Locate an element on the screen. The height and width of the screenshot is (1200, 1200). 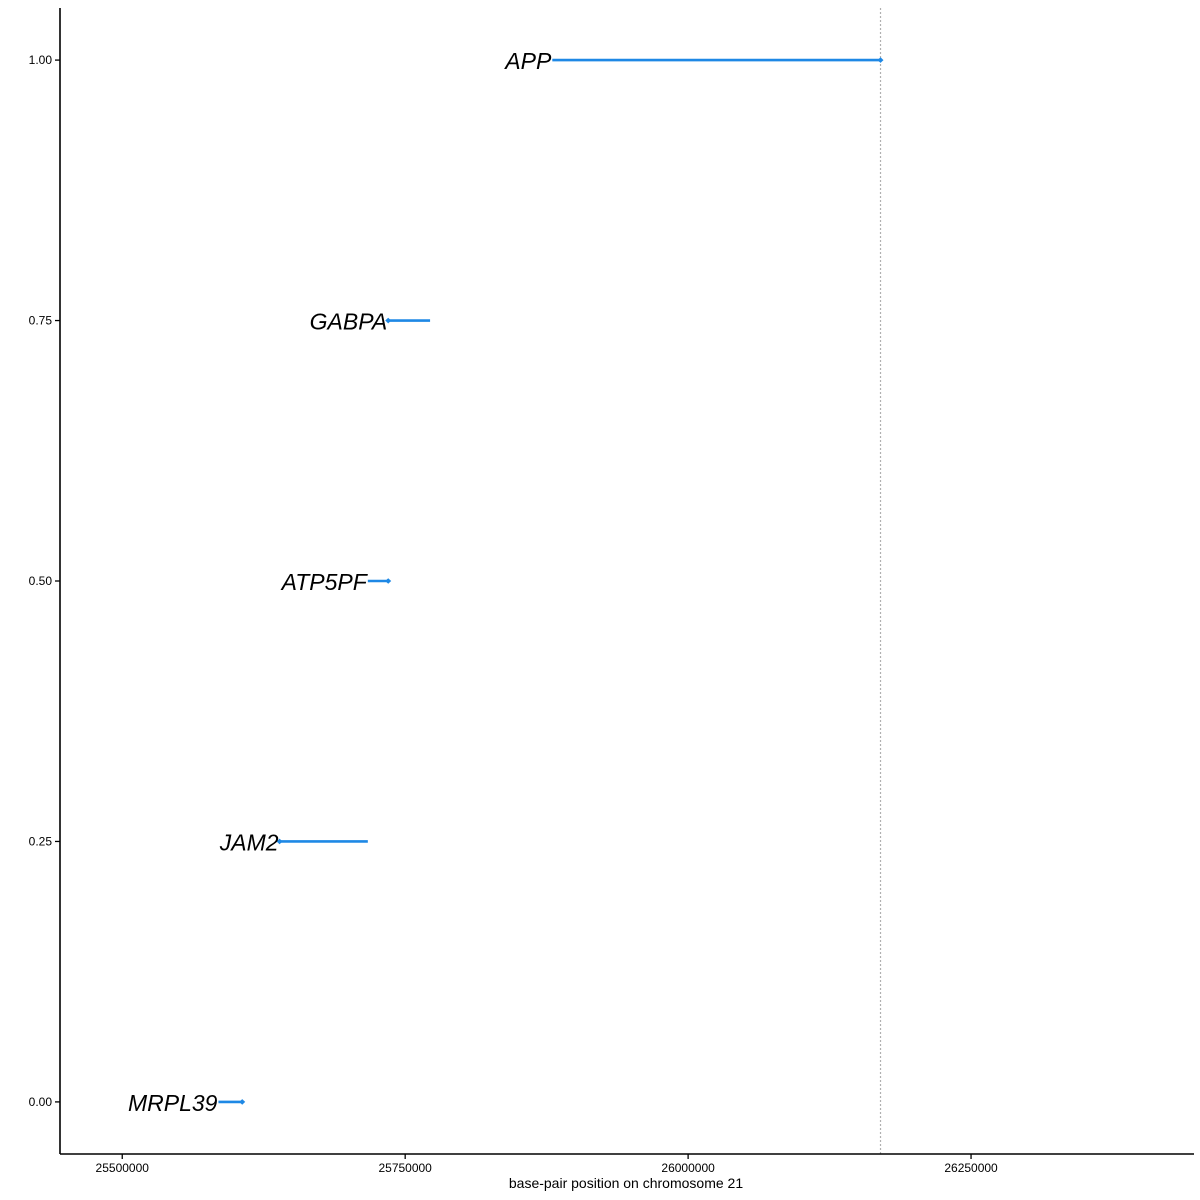
y-tick-label: 1.00 is located at coordinates (41, 60).